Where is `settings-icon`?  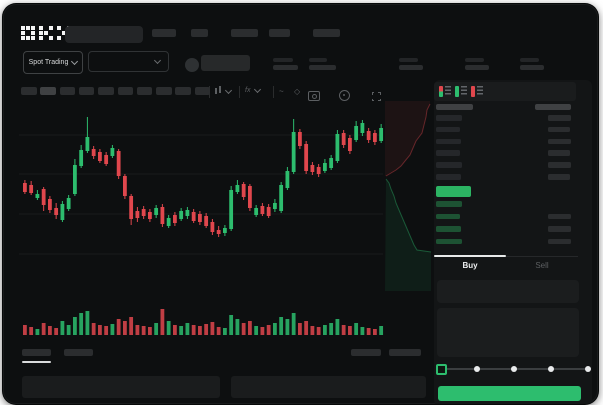 settings-icon is located at coordinates (345, 95).